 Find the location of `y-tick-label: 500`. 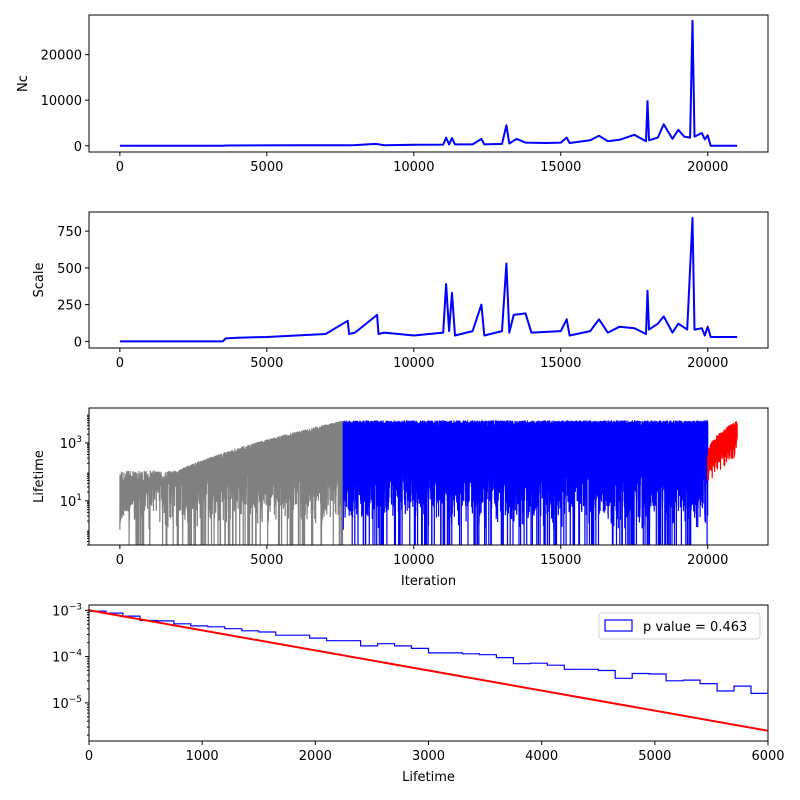

y-tick-label: 500 is located at coordinates (69, 269).